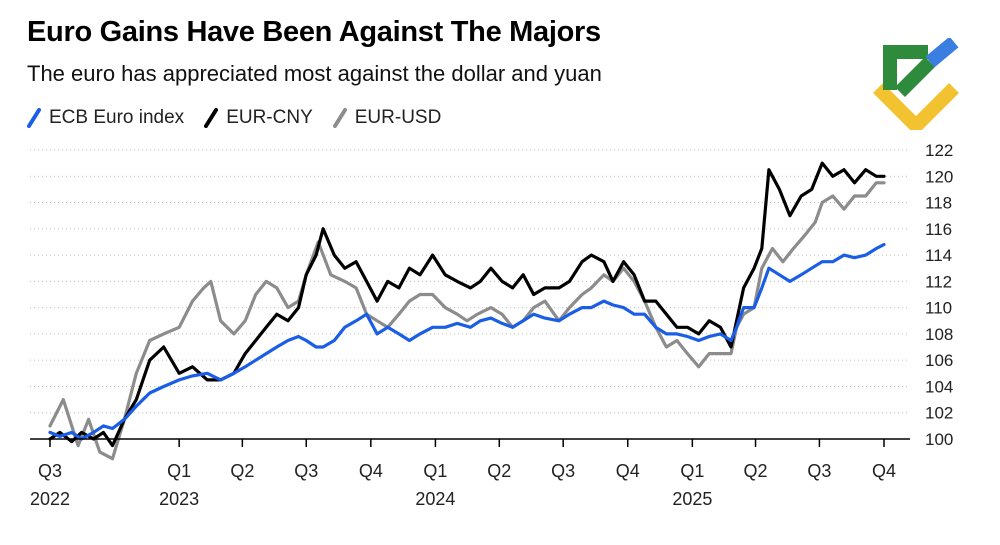  What do you see at coordinates (938, 281) in the screenshot?
I see `y-tick-label: 112` at bounding box center [938, 281].